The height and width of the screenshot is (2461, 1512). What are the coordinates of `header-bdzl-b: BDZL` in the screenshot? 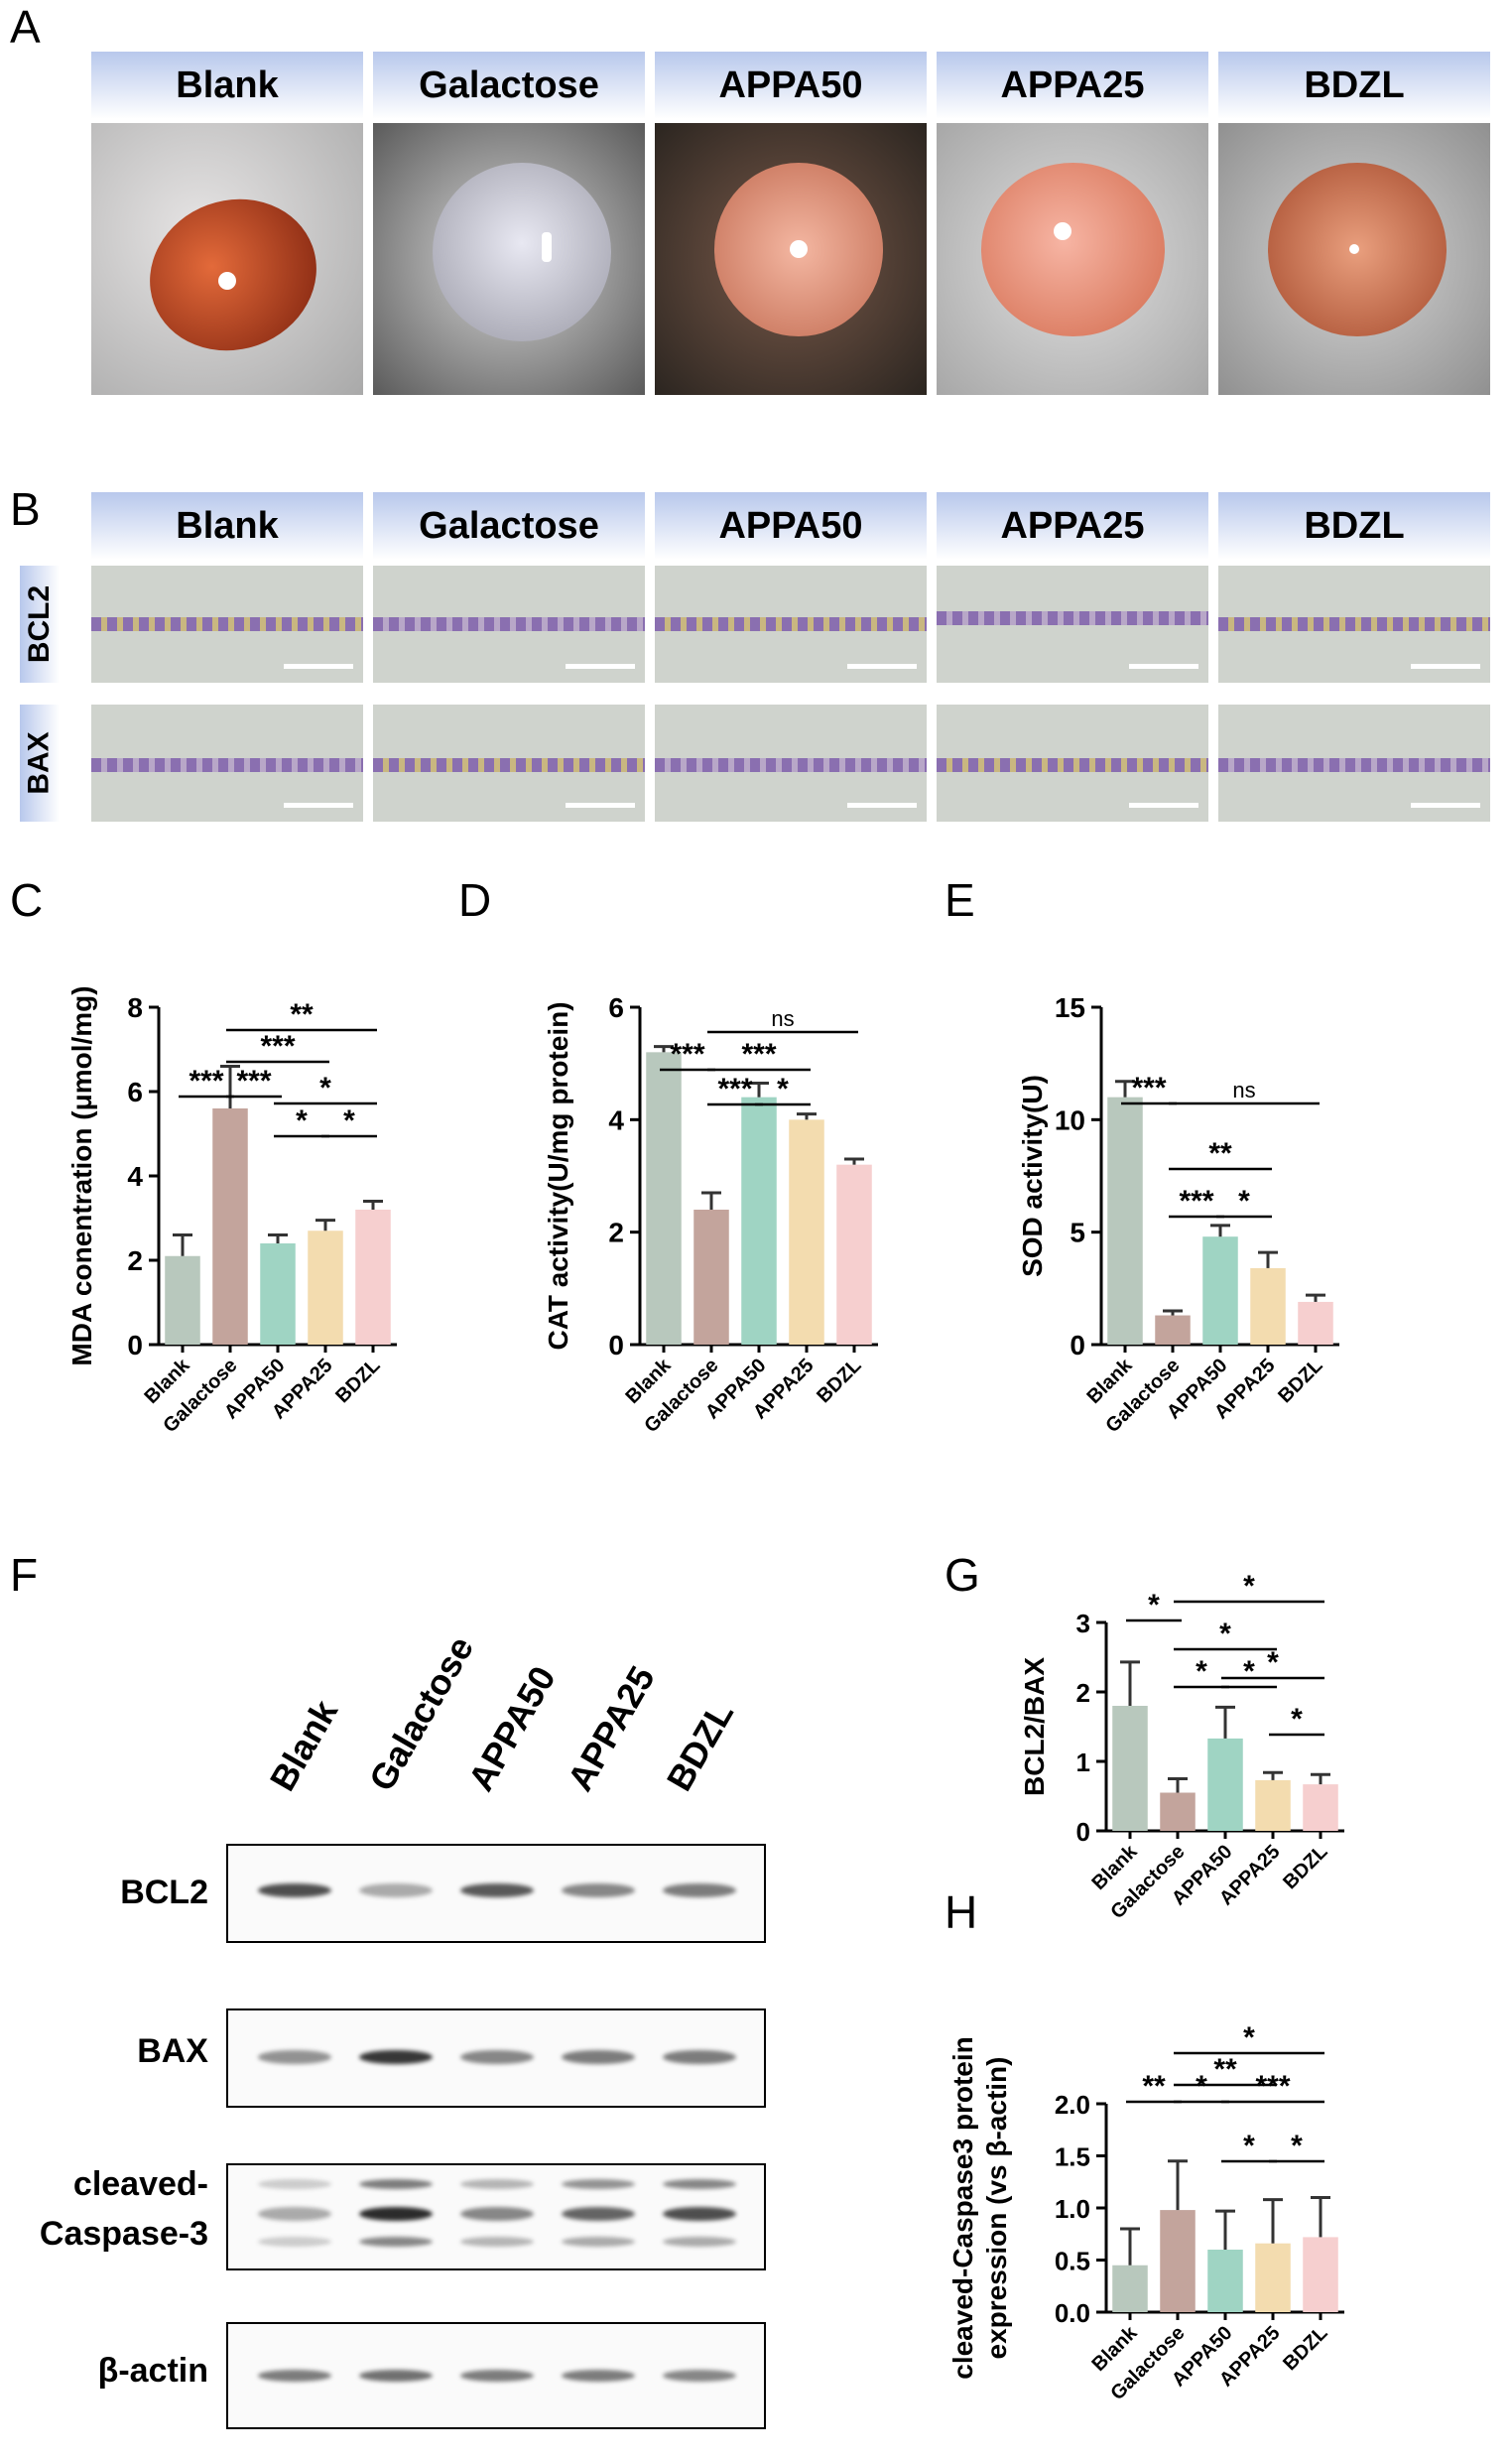 It's located at (1354, 526).